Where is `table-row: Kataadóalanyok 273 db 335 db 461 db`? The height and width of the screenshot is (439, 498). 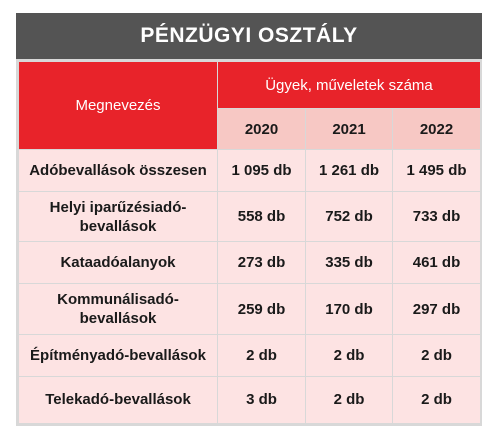
table-row: Kataadóalanyok 273 db 335 db 461 db is located at coordinates (249, 263).